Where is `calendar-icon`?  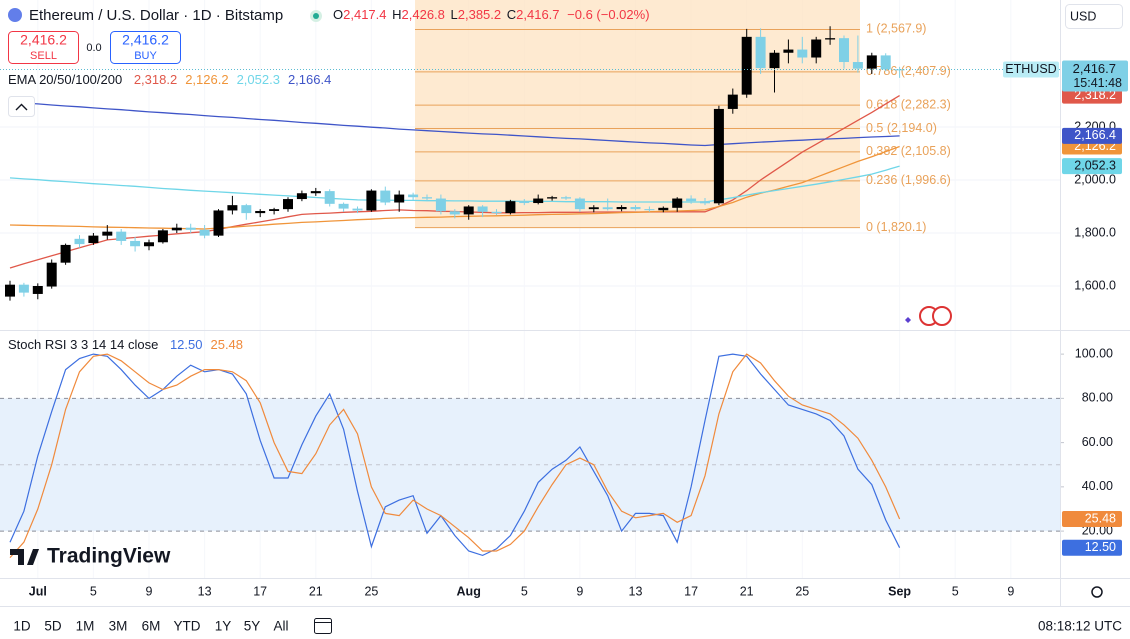
calendar-icon is located at coordinates (323, 626).